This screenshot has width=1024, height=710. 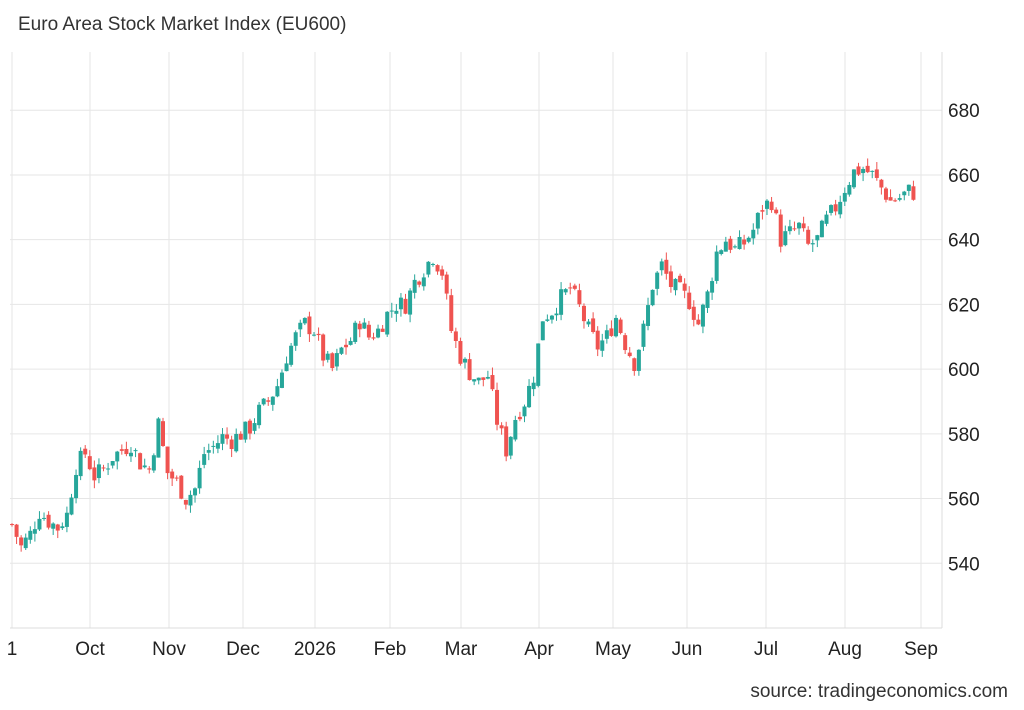 What do you see at coordinates (461, 649) in the screenshot?
I see `x-tick-label: Mar` at bounding box center [461, 649].